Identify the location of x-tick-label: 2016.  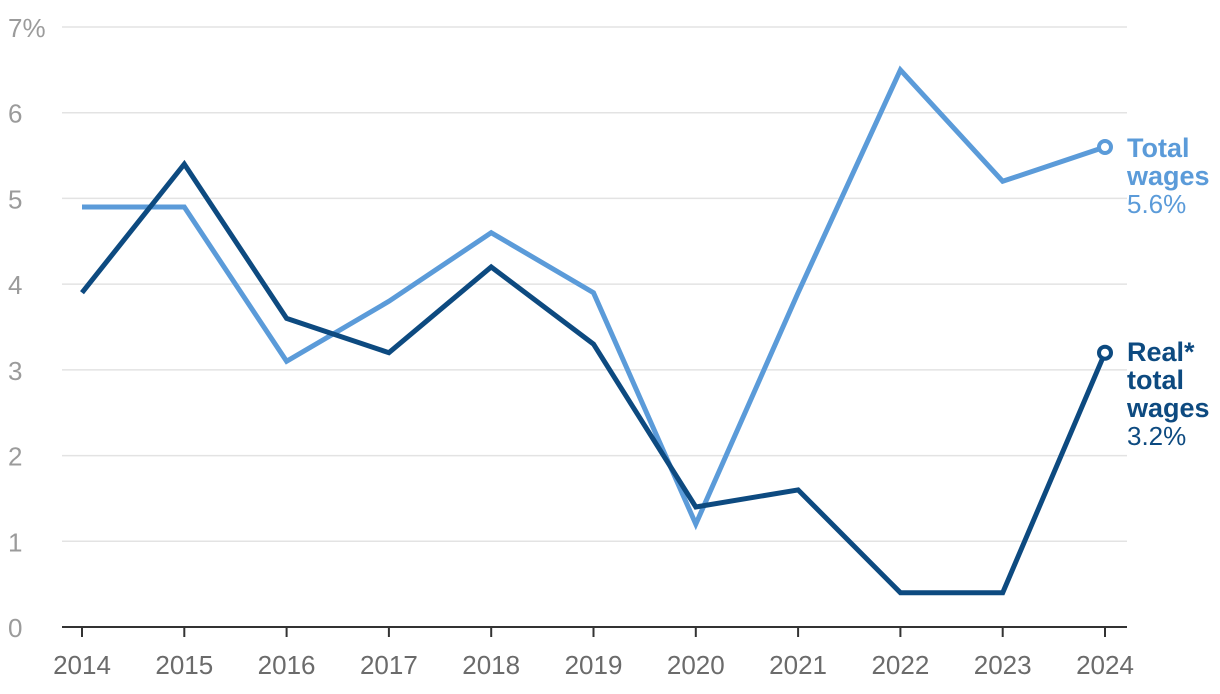
(287, 665).